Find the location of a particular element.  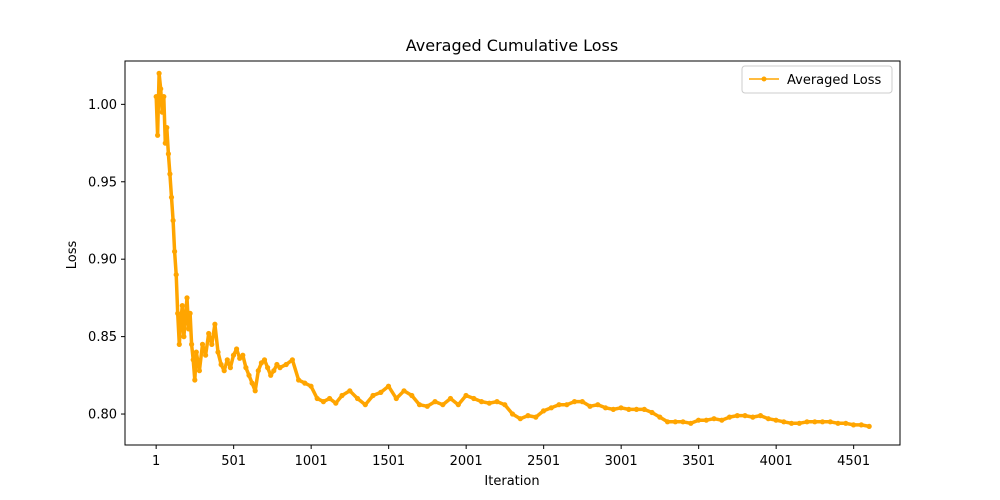

y-tick-label: 0.85 is located at coordinates (102, 337).